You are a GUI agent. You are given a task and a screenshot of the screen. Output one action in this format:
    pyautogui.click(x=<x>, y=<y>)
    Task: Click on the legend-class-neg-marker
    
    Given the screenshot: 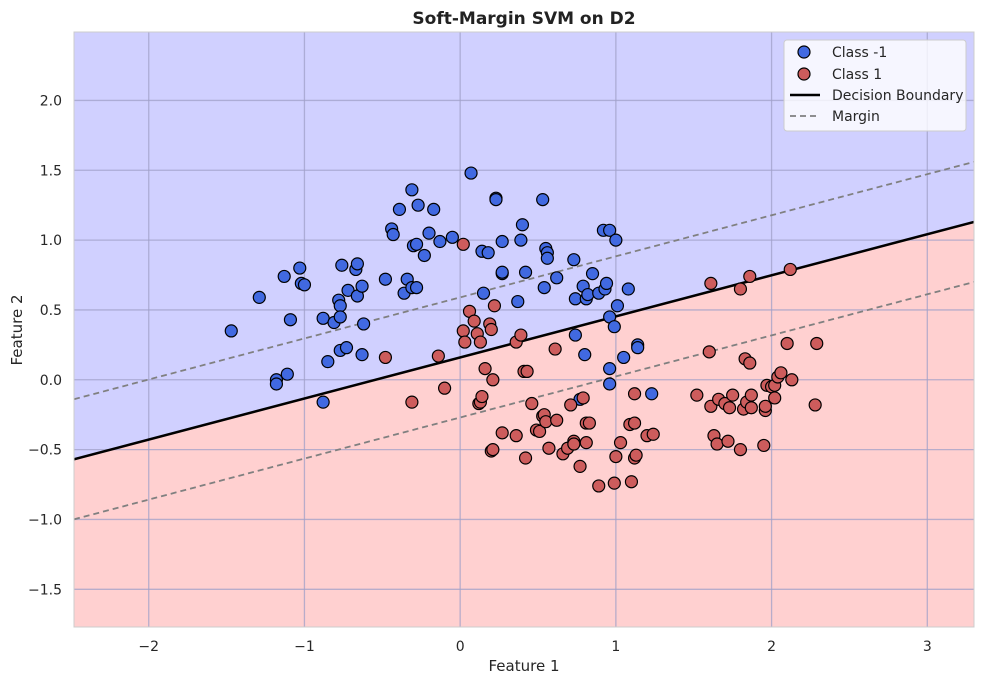 What is the action you would take?
    pyautogui.click(x=804, y=52)
    